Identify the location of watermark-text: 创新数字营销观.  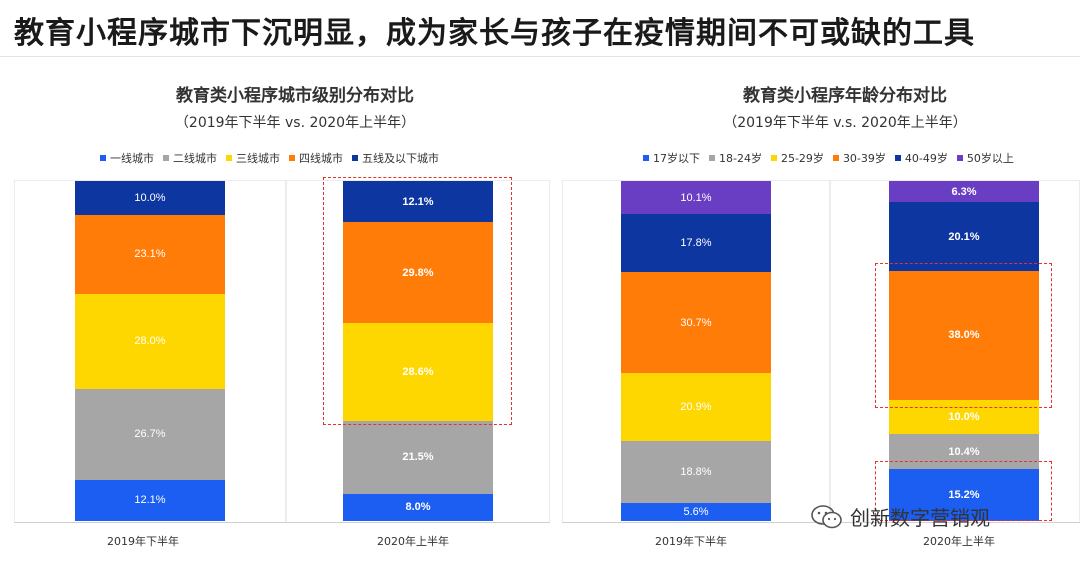
(920, 518).